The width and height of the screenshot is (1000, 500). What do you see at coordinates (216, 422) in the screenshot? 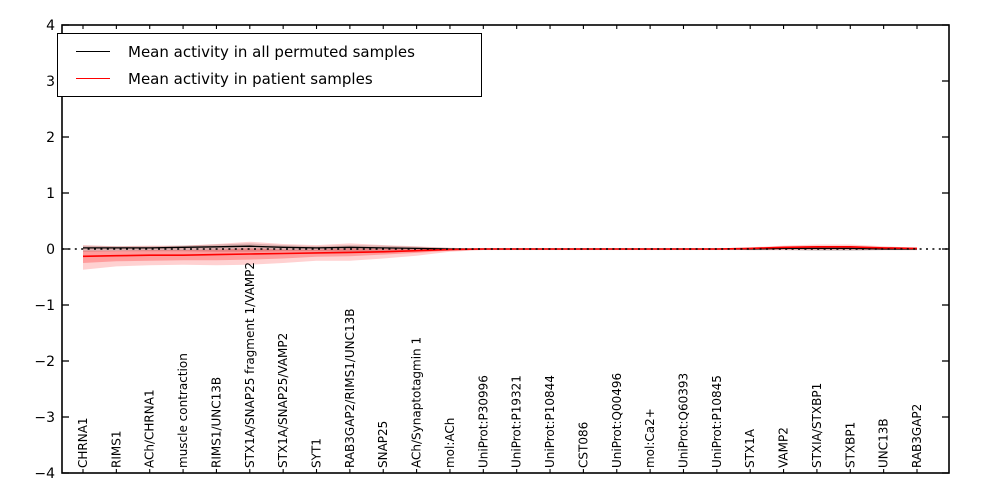
I see `x-tick-label: RIMS1/UNC13B` at bounding box center [216, 422].